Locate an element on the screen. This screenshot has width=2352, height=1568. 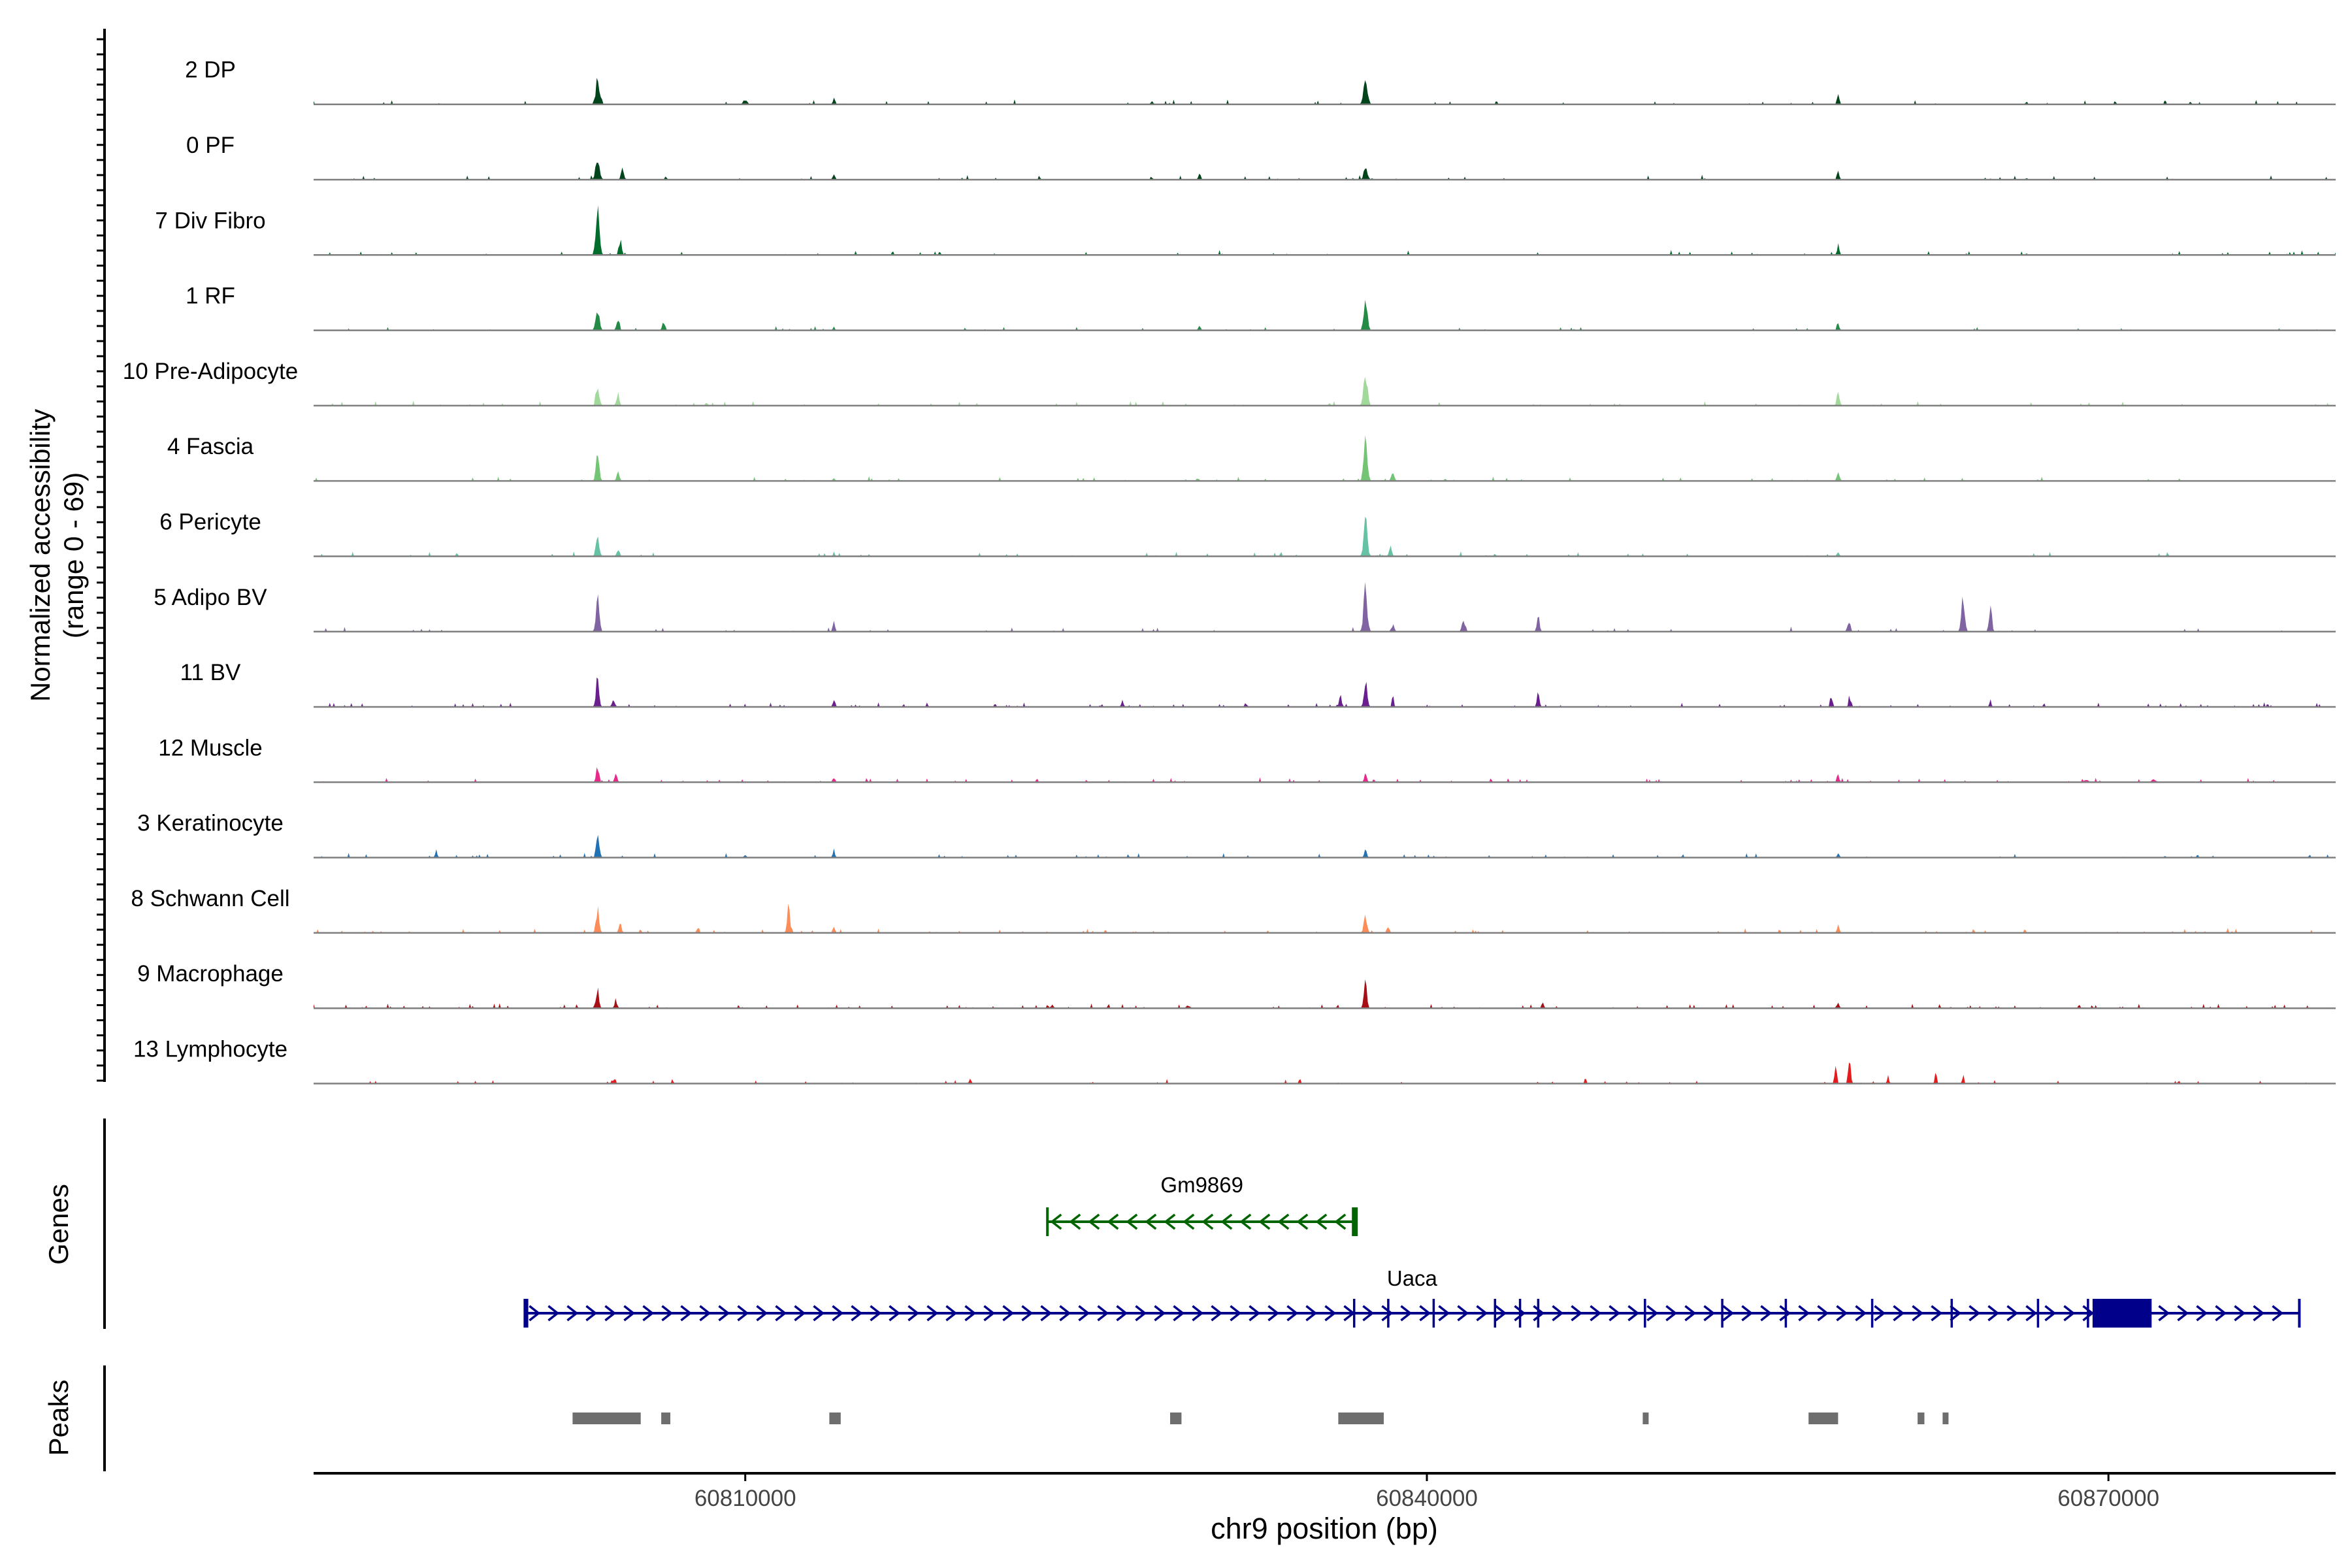
track-label: 5 Adipo BV is located at coordinates (210, 597).